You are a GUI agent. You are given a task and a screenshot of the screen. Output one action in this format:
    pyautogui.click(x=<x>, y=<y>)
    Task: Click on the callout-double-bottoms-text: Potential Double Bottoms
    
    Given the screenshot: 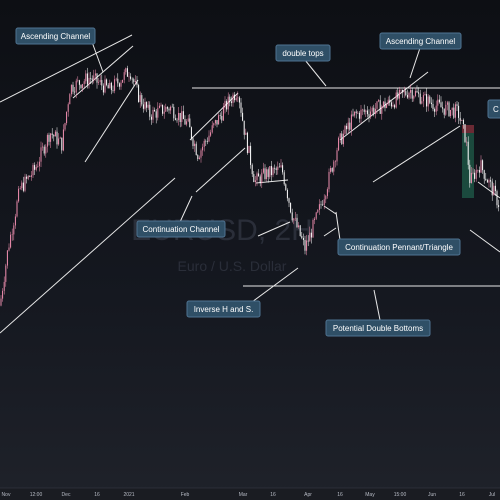 What is the action you would take?
    pyautogui.click(x=378, y=328)
    